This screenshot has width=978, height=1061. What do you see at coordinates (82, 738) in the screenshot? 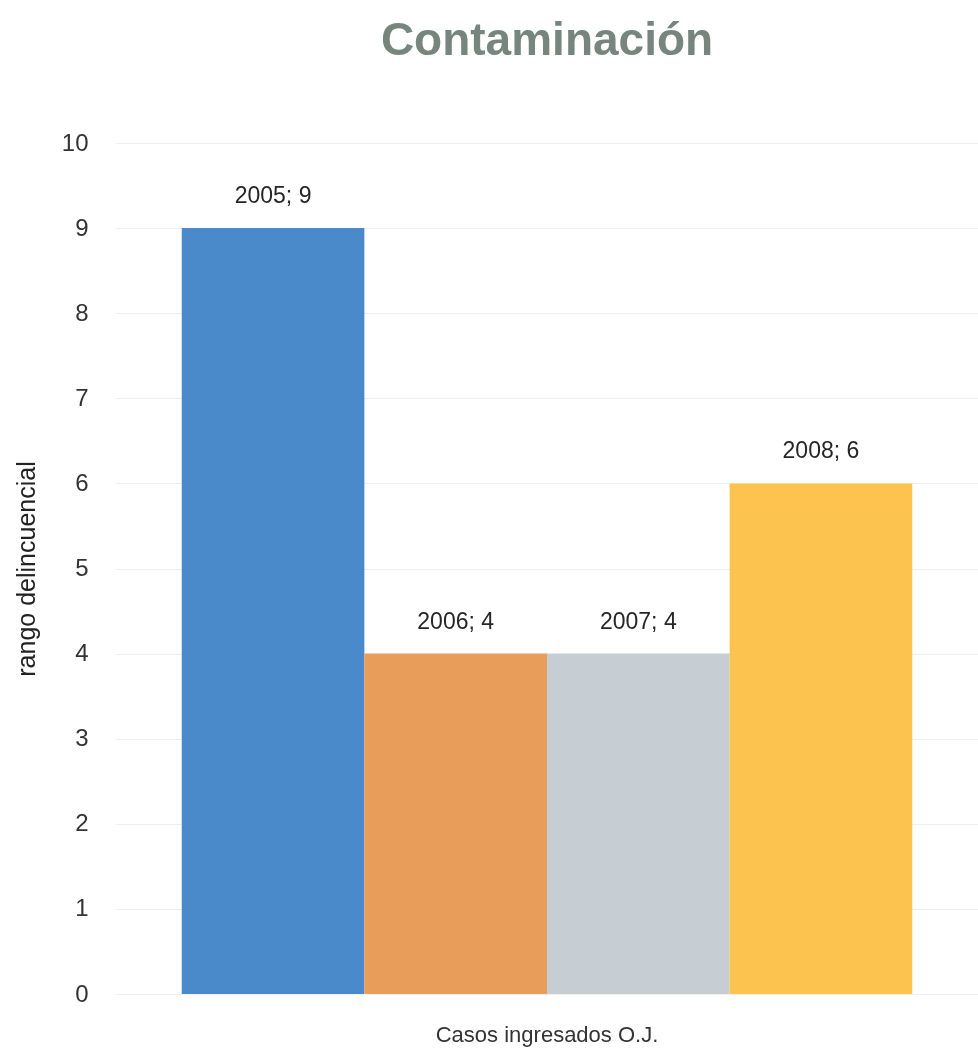
I see `y-tick-label: 3` at bounding box center [82, 738].